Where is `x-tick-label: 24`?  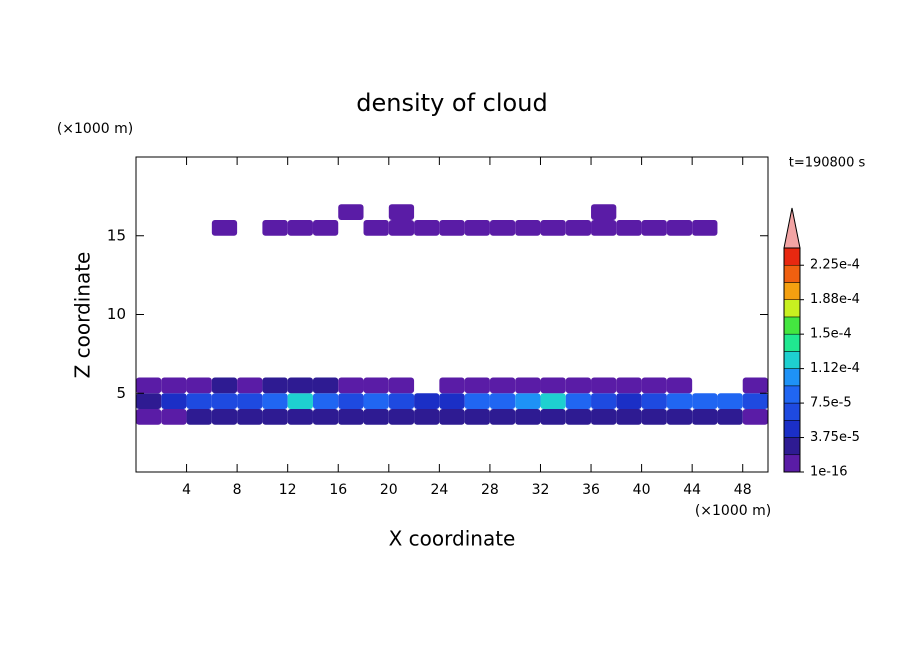
x-tick-label: 24 is located at coordinates (439, 490).